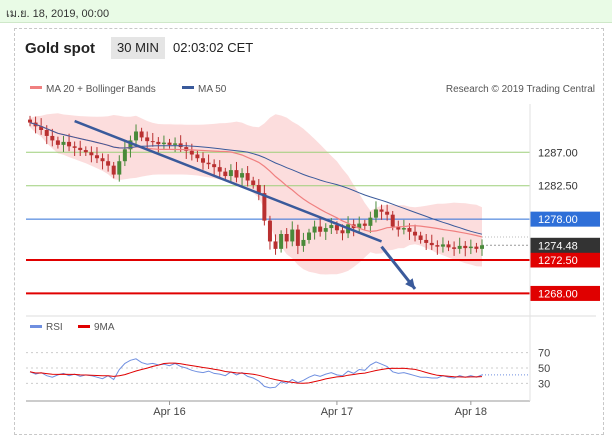 The image size is (612, 440). What do you see at coordinates (558, 220) in the screenshot?
I see `level-label: 1278.00` at bounding box center [558, 220].